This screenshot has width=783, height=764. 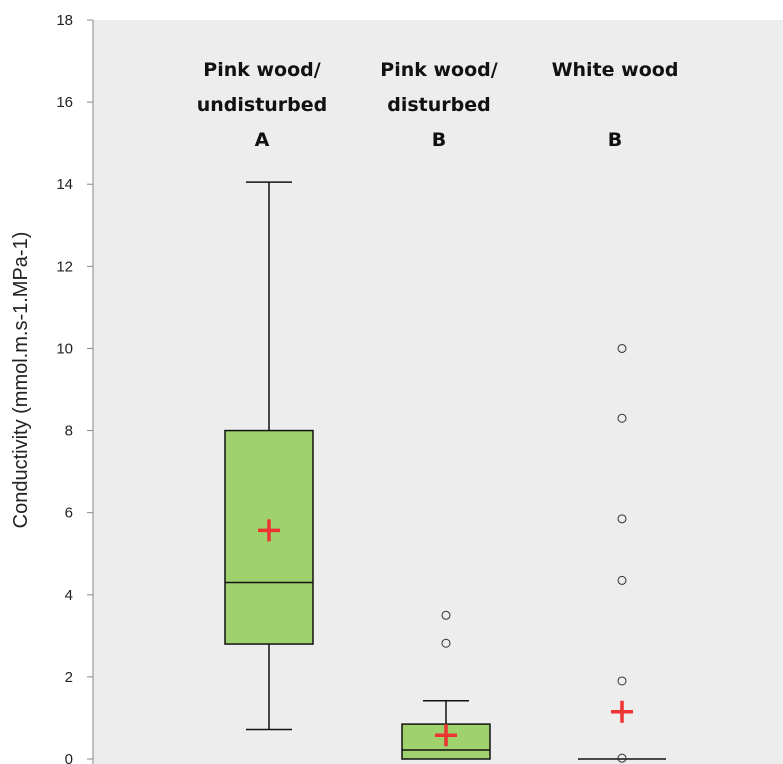 What do you see at coordinates (262, 140) in the screenshot?
I see `significance-letter: A` at bounding box center [262, 140].